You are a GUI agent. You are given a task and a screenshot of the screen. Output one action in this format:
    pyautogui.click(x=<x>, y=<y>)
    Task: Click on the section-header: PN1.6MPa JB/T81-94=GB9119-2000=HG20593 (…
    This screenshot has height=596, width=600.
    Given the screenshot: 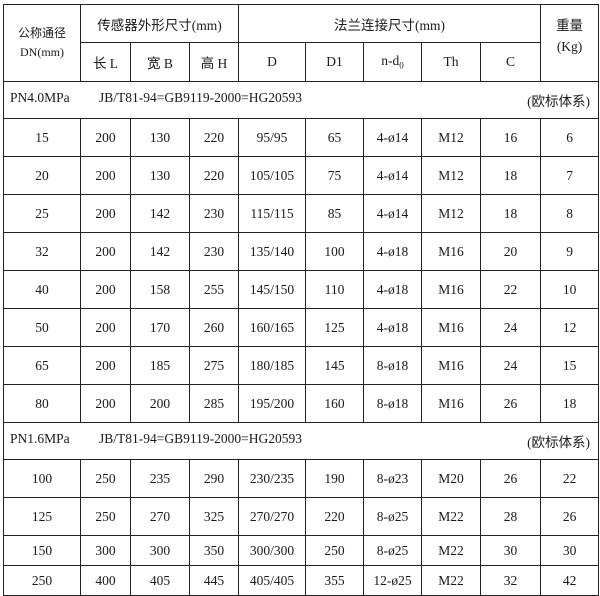 What is the action you would take?
    pyautogui.click(x=301, y=441)
    